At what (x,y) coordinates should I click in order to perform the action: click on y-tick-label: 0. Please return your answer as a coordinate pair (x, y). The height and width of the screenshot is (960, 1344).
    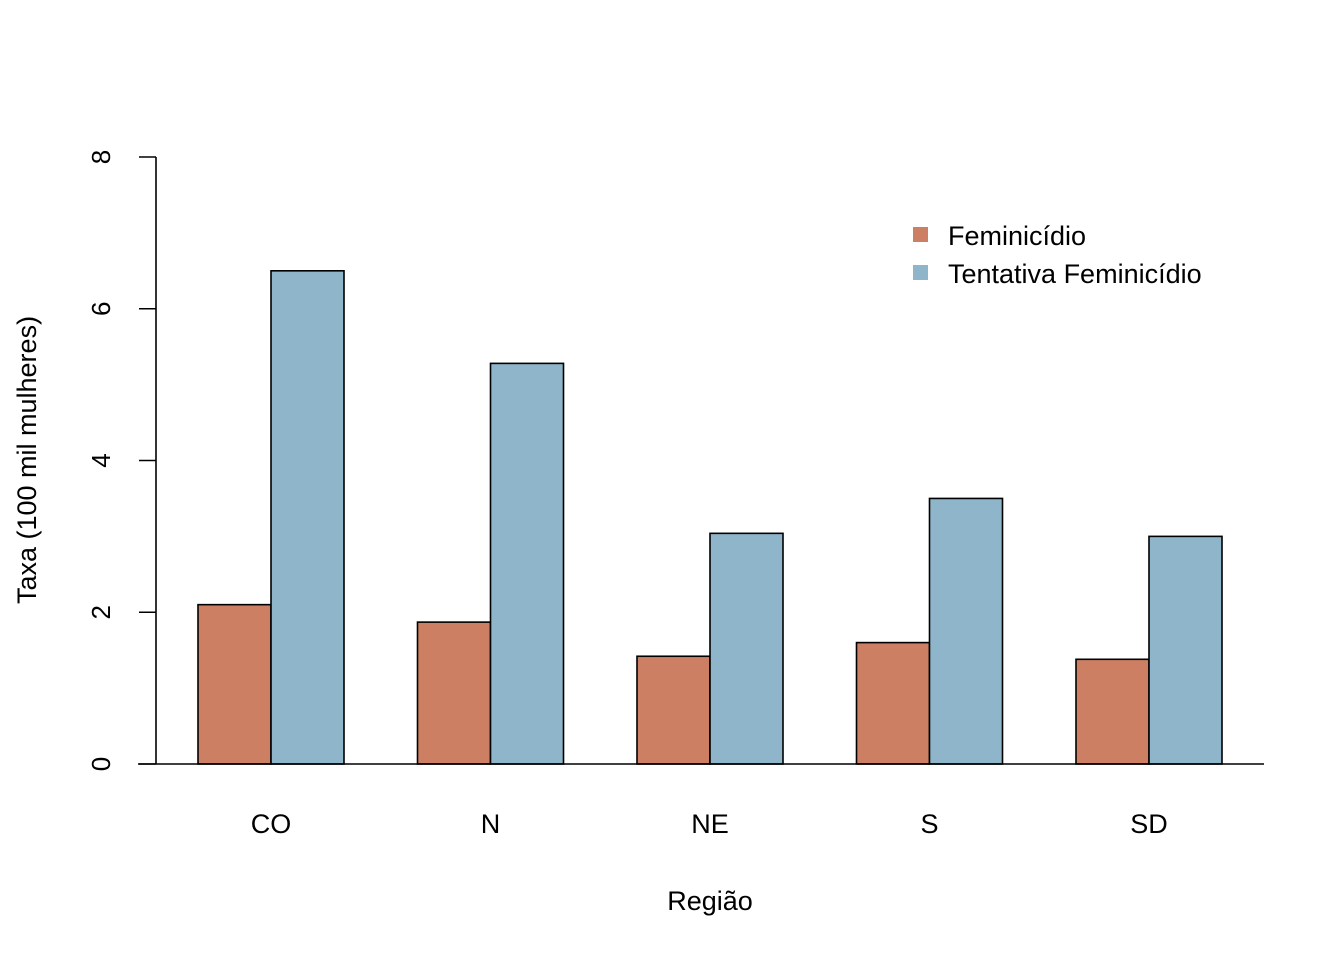
    Looking at the image, I should click on (101, 764).